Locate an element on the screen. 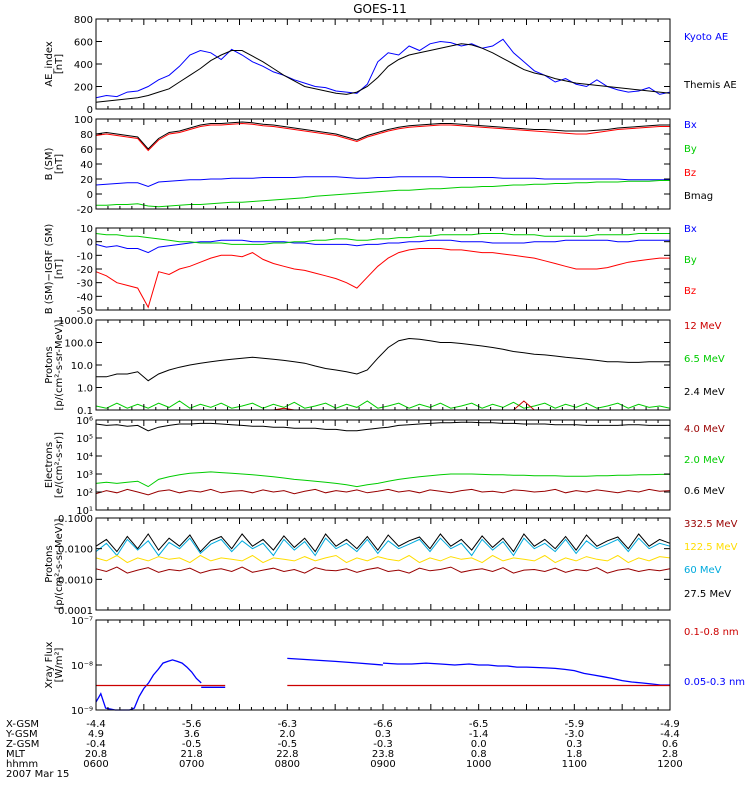 The image size is (750, 800). ytick-label-bres-4: -10 is located at coordinates (85, 256).